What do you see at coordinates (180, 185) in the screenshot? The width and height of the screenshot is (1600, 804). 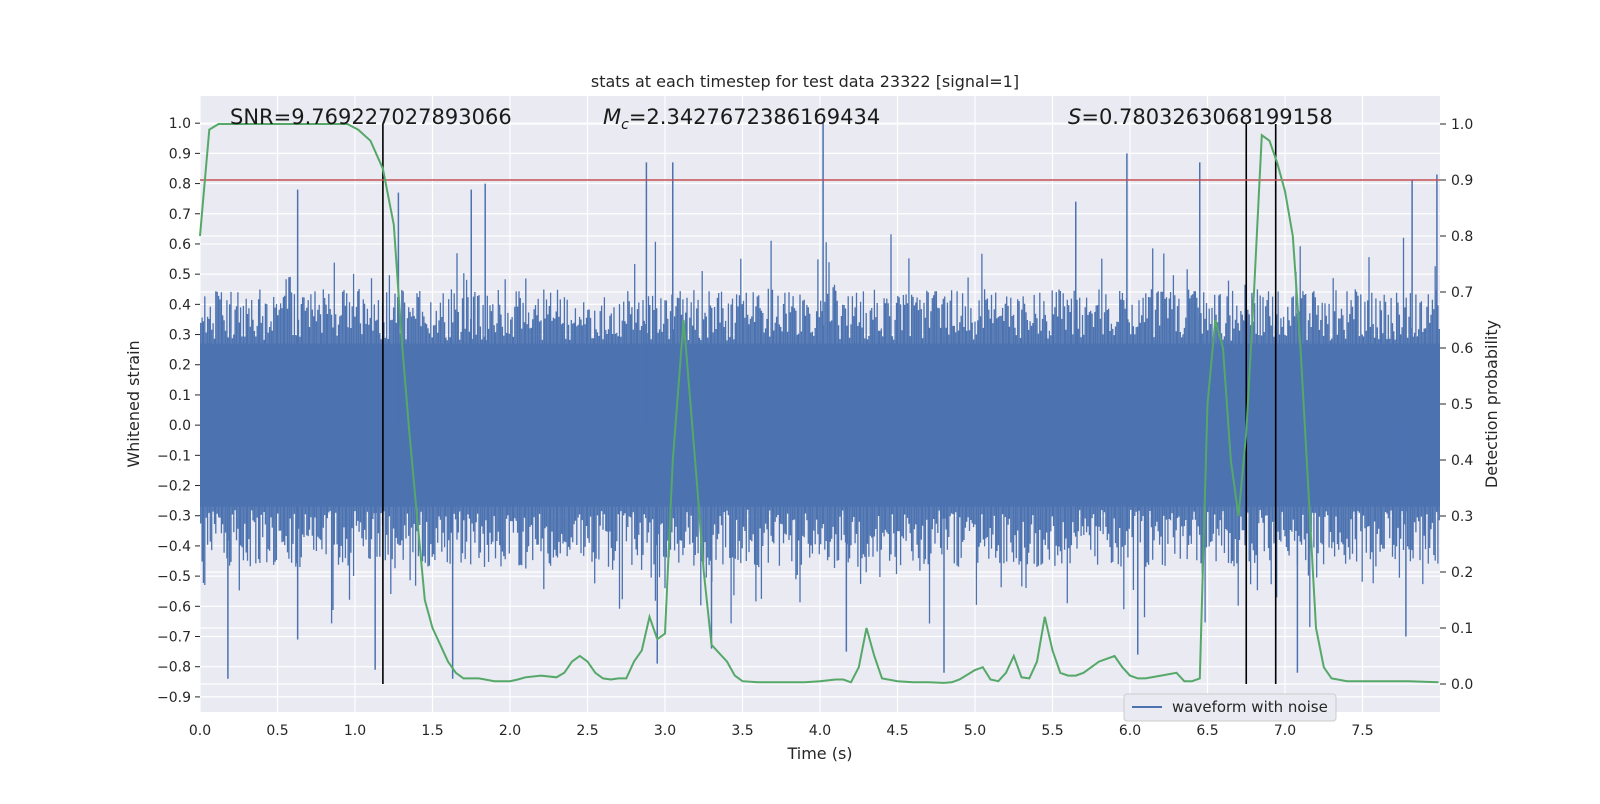 I see `y-tick-label: 0.8` at bounding box center [180, 185].